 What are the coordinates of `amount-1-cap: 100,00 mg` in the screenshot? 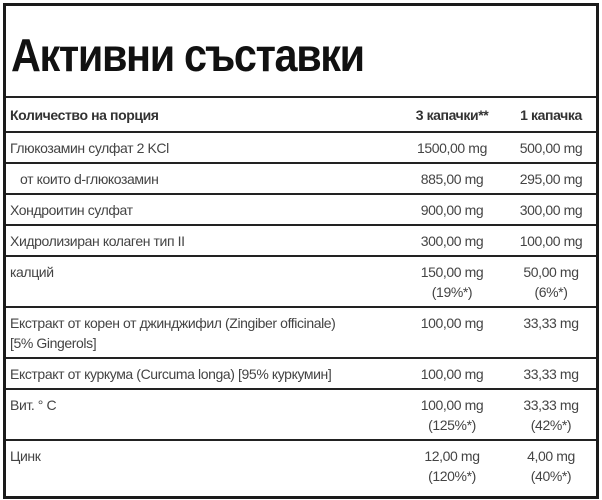 It's located at (551, 240).